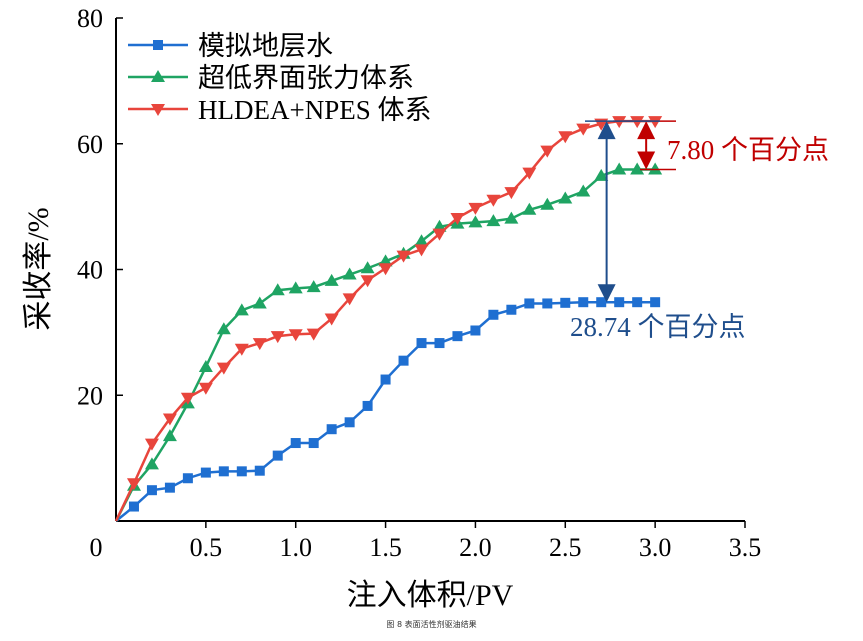 This screenshot has width=863, height=641. Describe the element at coordinates (90, 18) in the screenshot. I see `y-tick-label: 80` at that location.